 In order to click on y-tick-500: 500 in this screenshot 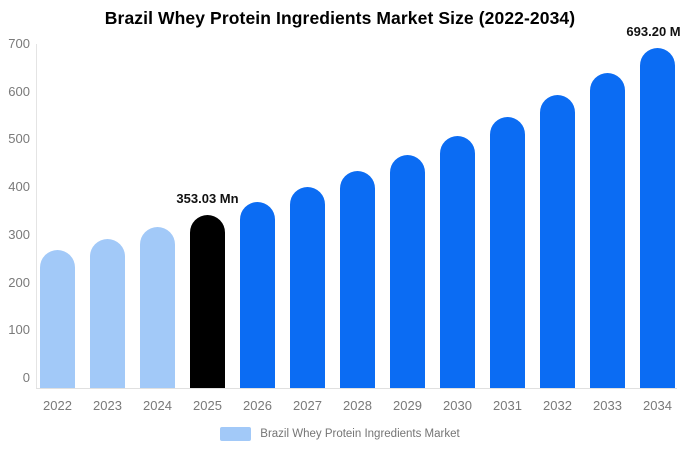, I will do `click(19, 139)`.